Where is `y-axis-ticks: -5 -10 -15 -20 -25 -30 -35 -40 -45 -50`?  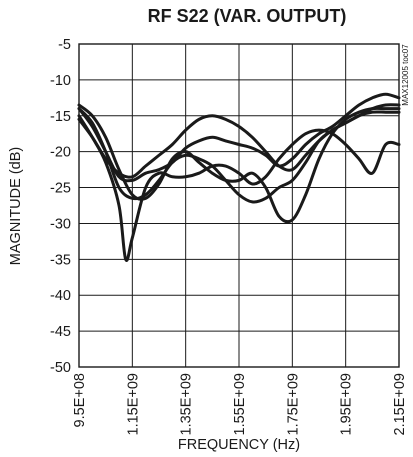
y-axis-ticks: -5 -10 -15 -20 -25 -30 -35 -40 -45 -50 is located at coordinates (60, 206).